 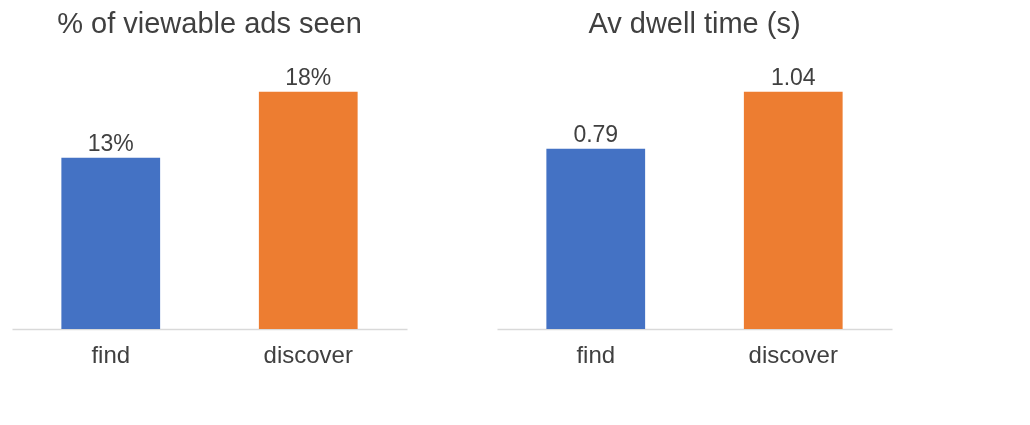 What do you see at coordinates (596, 133) in the screenshot?
I see `data-label: 0.79` at bounding box center [596, 133].